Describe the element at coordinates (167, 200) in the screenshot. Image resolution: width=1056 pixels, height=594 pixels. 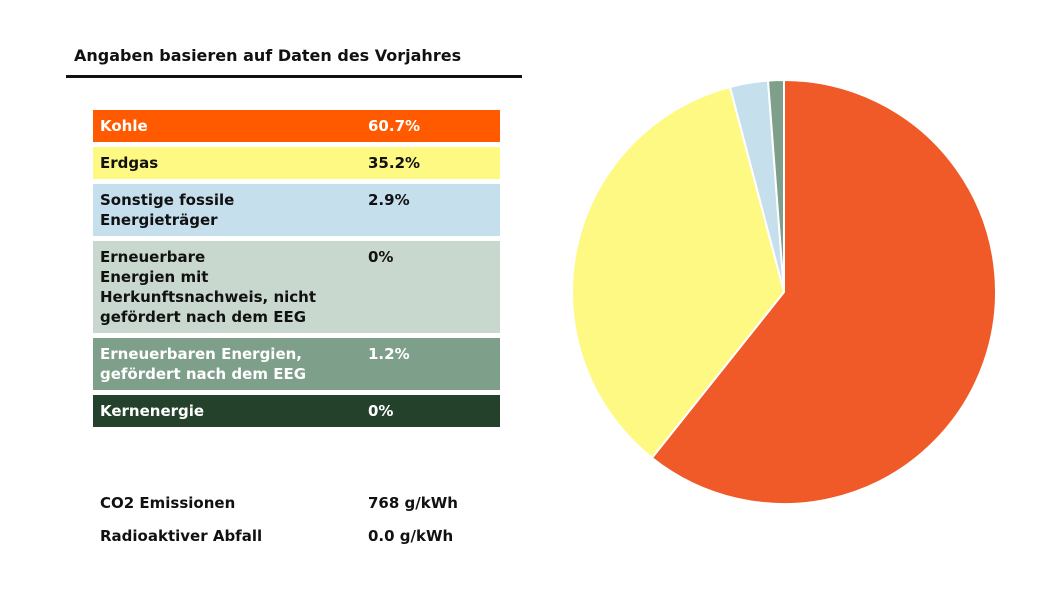
I see `legend-label-line: Sonstige fossile` at that location.